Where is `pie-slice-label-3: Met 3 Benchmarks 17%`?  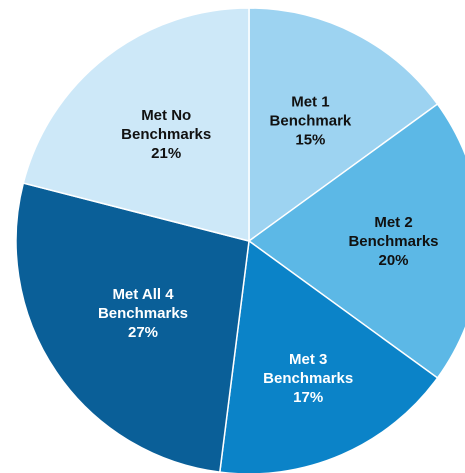
pie-slice-label-3: Met 3 Benchmarks 17% is located at coordinates (308, 378).